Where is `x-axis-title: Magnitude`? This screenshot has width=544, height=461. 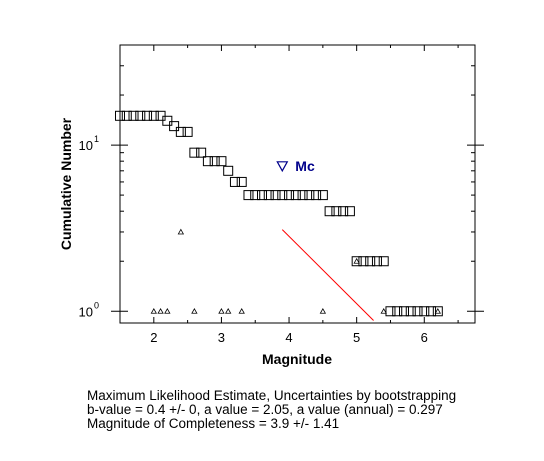
x-axis-title: Magnitude is located at coordinates (297, 359).